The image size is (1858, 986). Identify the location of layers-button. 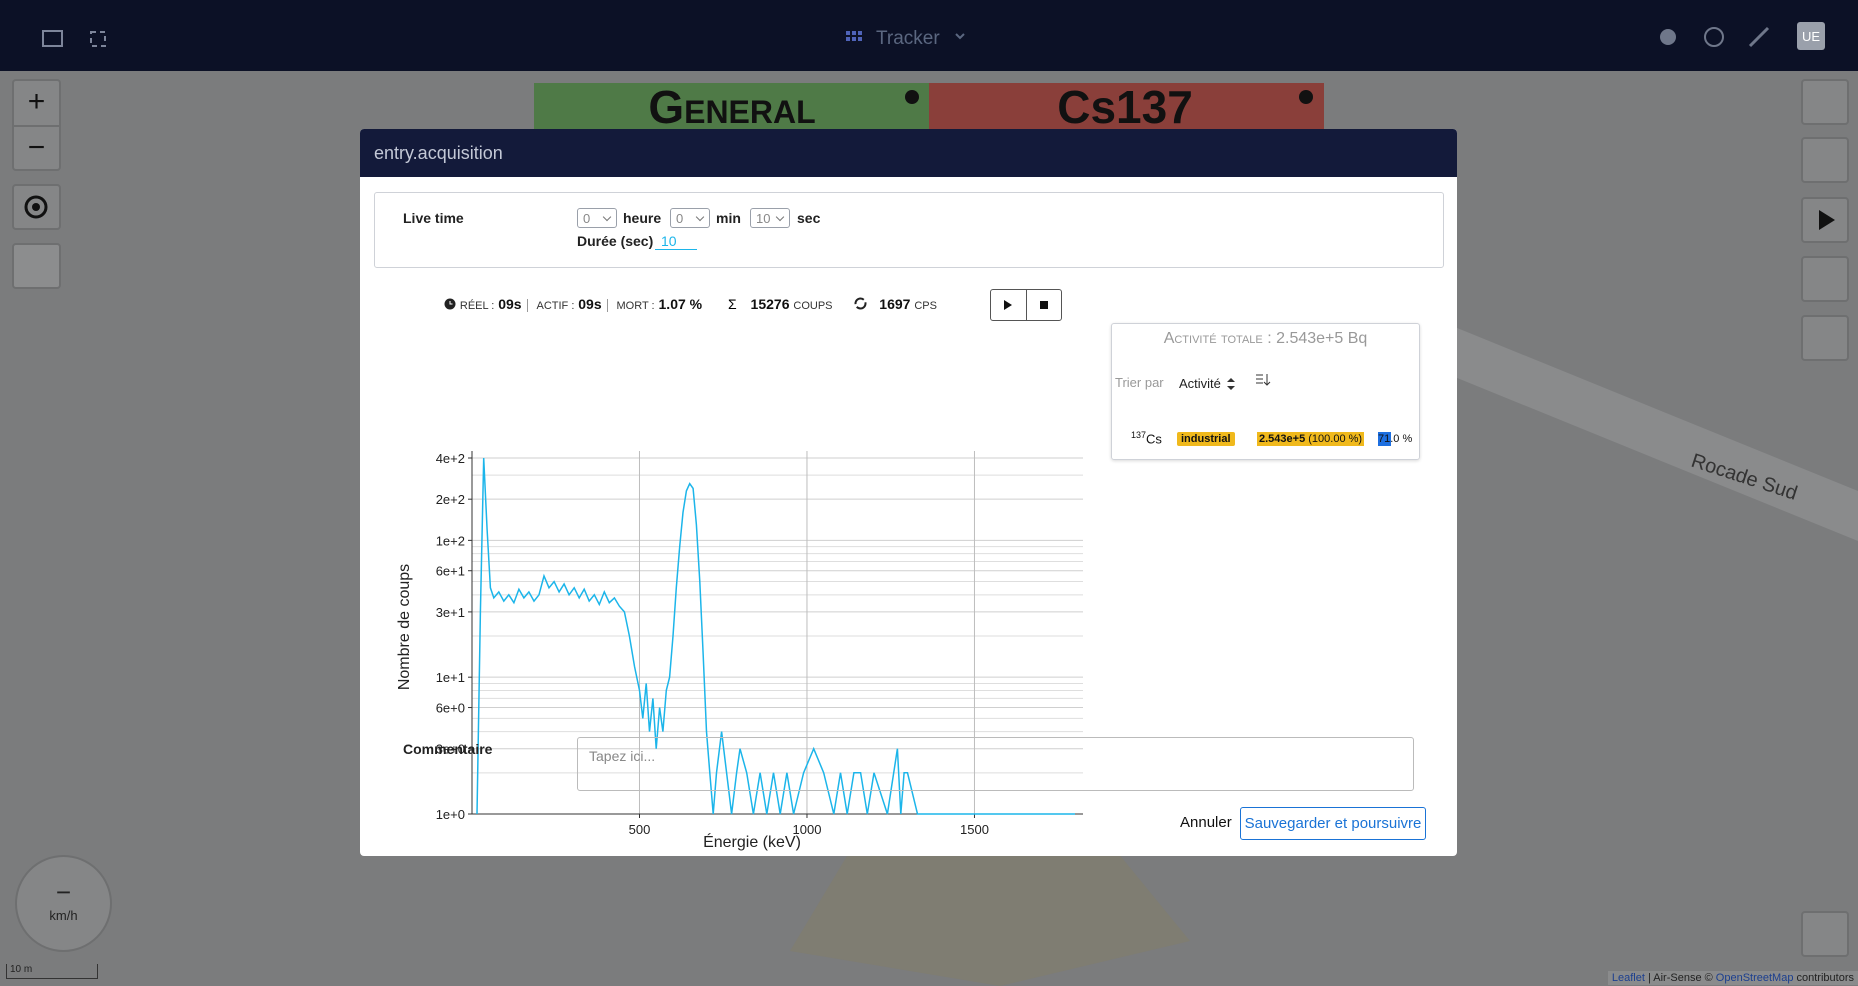
(36, 266).